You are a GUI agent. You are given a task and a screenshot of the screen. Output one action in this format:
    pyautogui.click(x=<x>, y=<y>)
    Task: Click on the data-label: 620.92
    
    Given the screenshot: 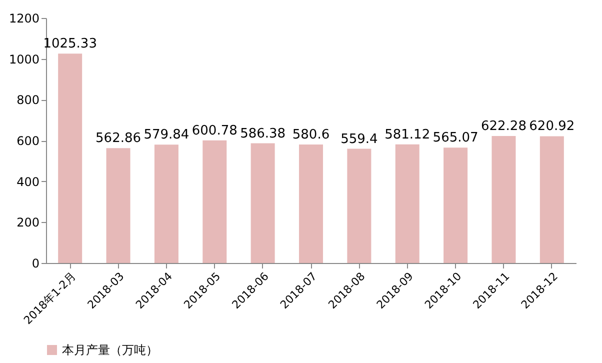 What is the action you would take?
    pyautogui.click(x=552, y=126)
    